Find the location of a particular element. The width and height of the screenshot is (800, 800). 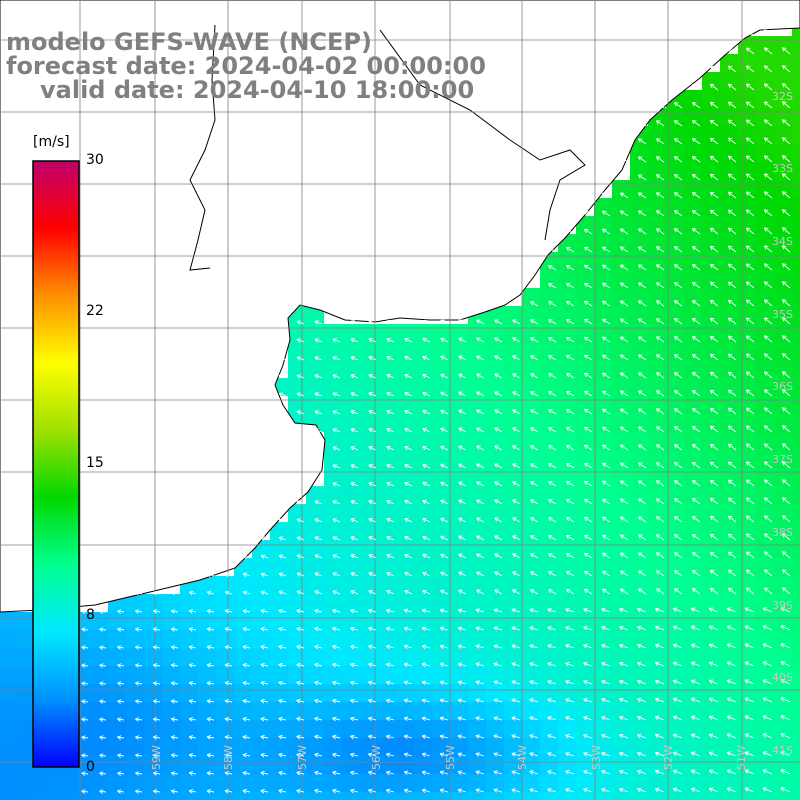

model-title: modelo GEFS-WAVE (NCEP) is located at coordinates (189, 42).